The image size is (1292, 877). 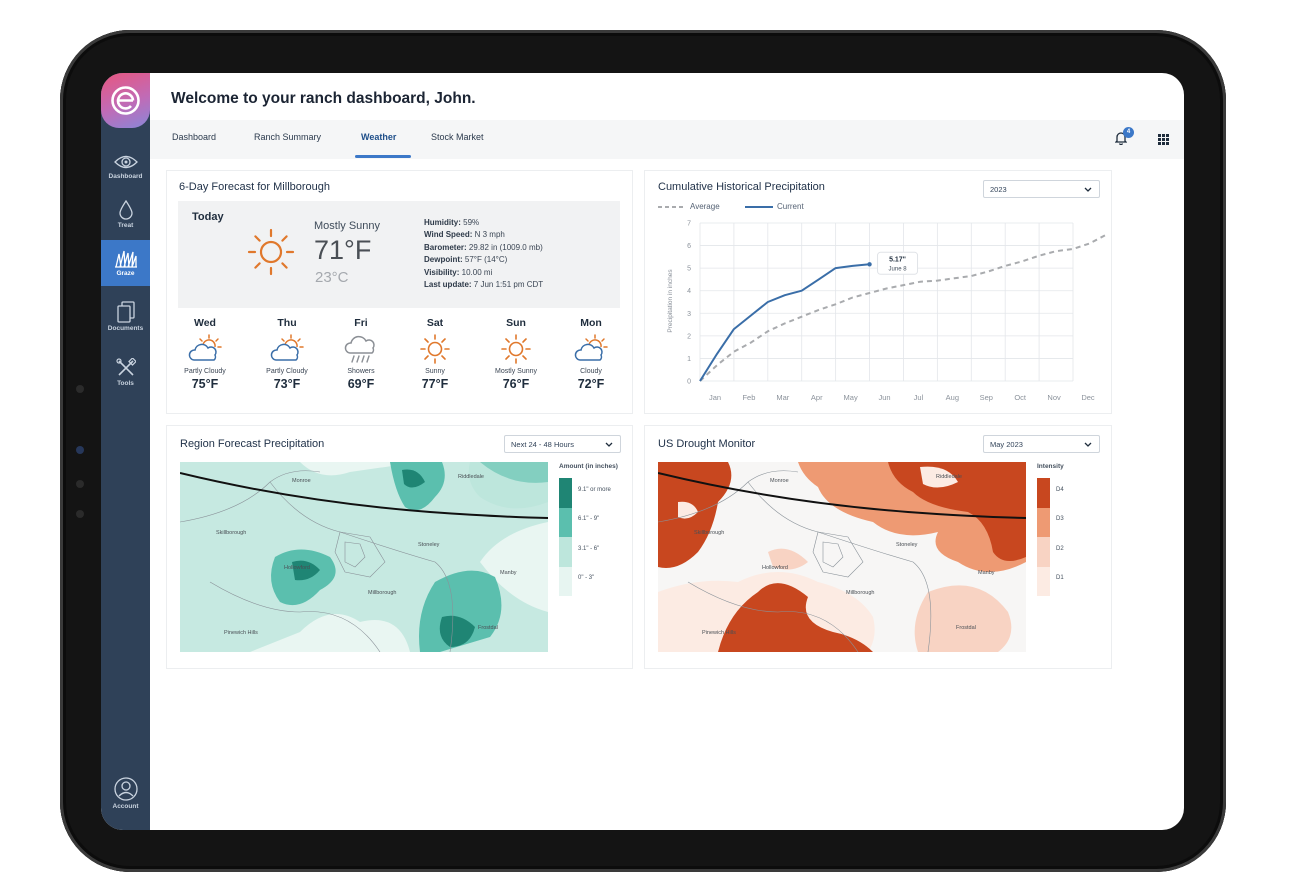 What do you see at coordinates (1041, 444) in the screenshot?
I see `month-select: May 2023` at bounding box center [1041, 444].